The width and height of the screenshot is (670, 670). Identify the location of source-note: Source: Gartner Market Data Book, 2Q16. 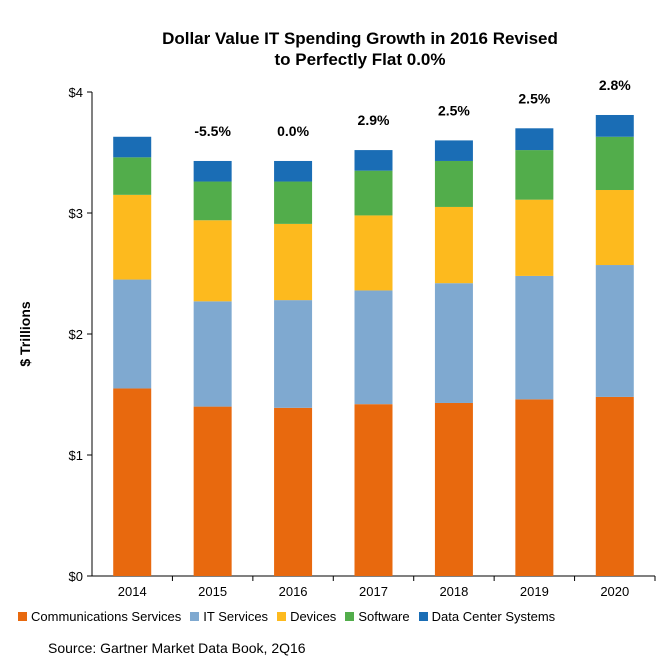
(177, 648).